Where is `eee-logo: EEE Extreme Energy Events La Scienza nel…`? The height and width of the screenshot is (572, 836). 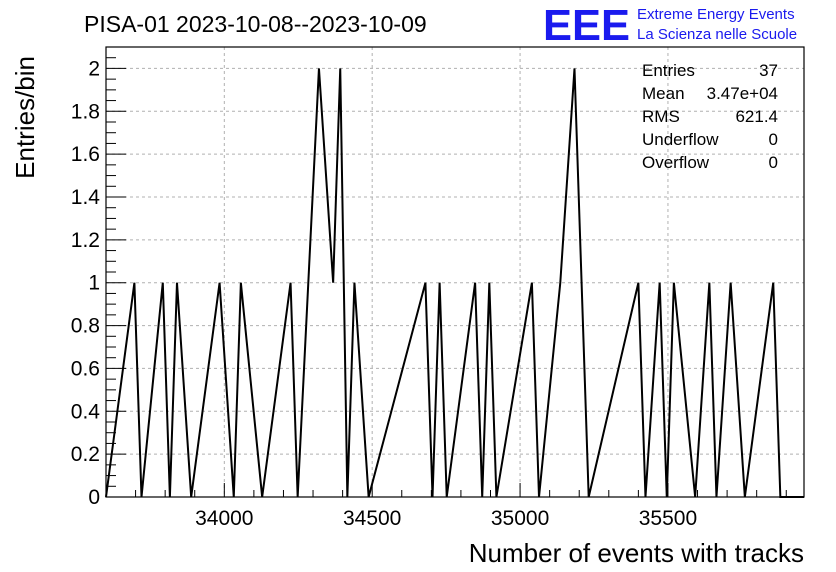 eee-logo: EEE Extreme Energy Events La Scienza nel… is located at coordinates (670, 25).